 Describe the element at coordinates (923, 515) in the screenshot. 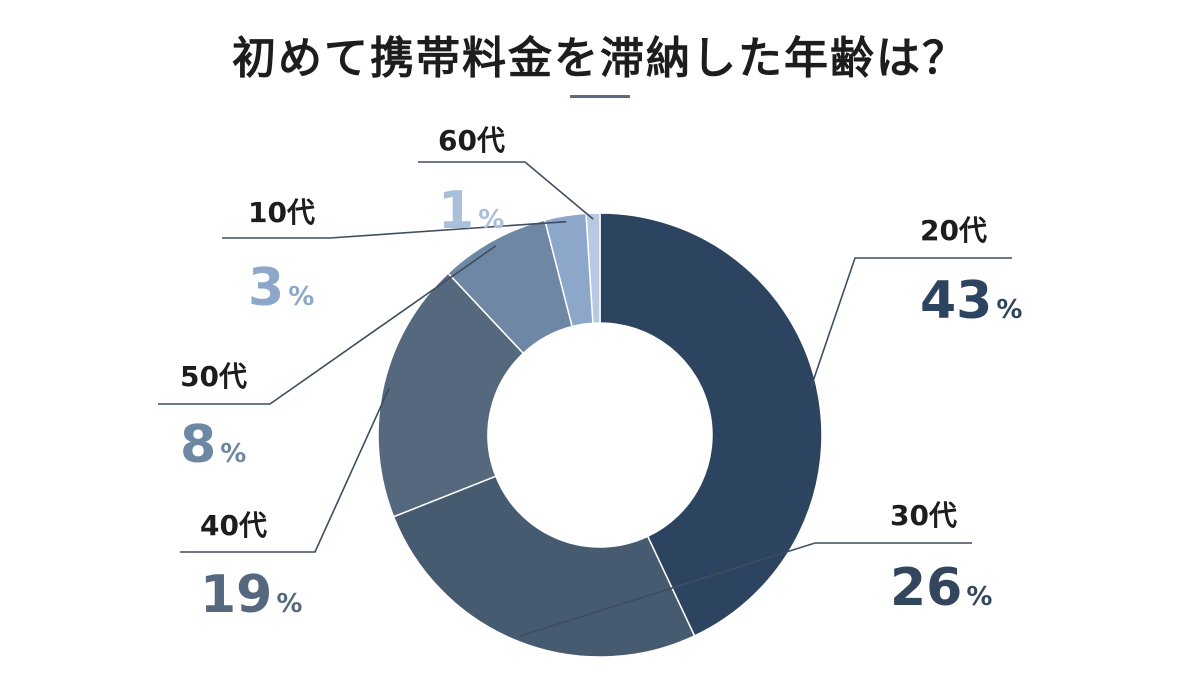

I see `category-label-1: 30代` at that location.